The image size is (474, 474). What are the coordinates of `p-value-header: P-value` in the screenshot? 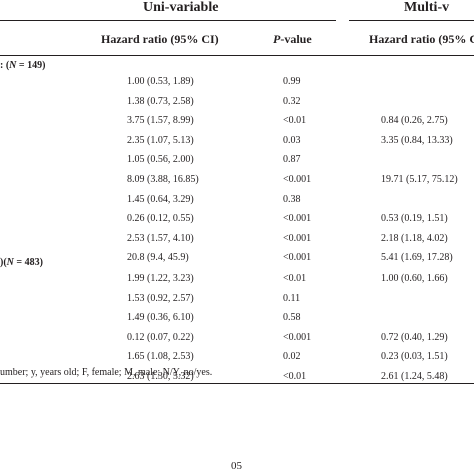 It's located at (292, 39).